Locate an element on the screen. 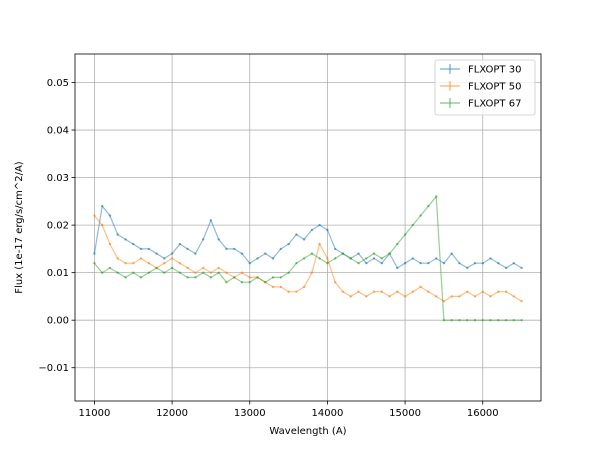  y-tick-labels: −0.01 0.00 0.01 0.02 0.03 0.04 0.05 is located at coordinates (53, 226).